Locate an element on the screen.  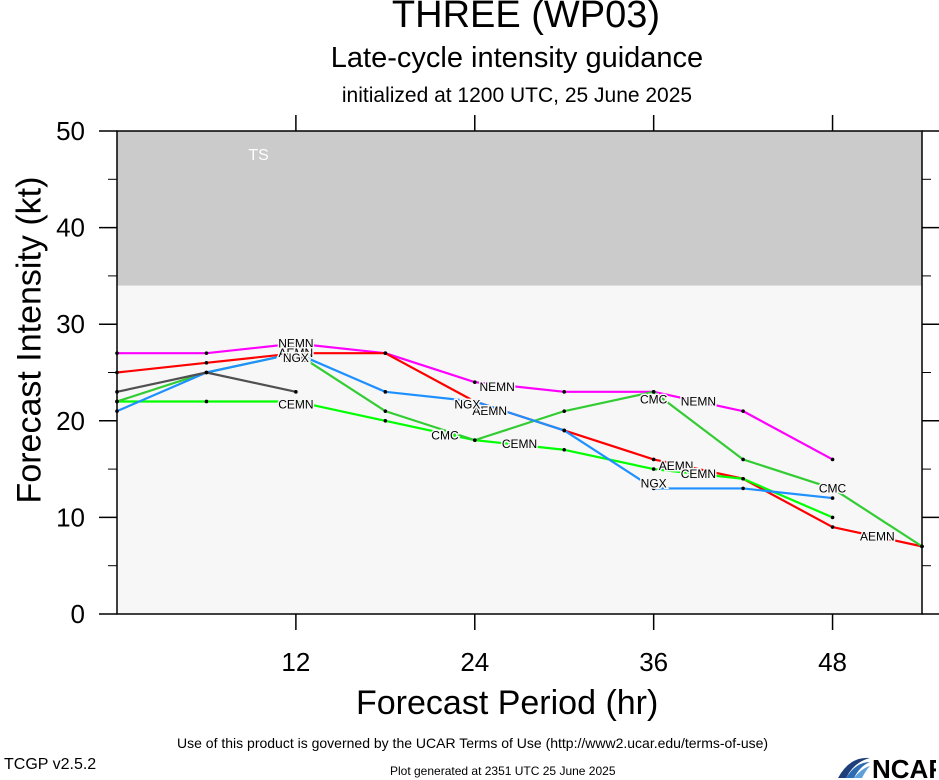
band-label: TS is located at coordinates (258, 155).